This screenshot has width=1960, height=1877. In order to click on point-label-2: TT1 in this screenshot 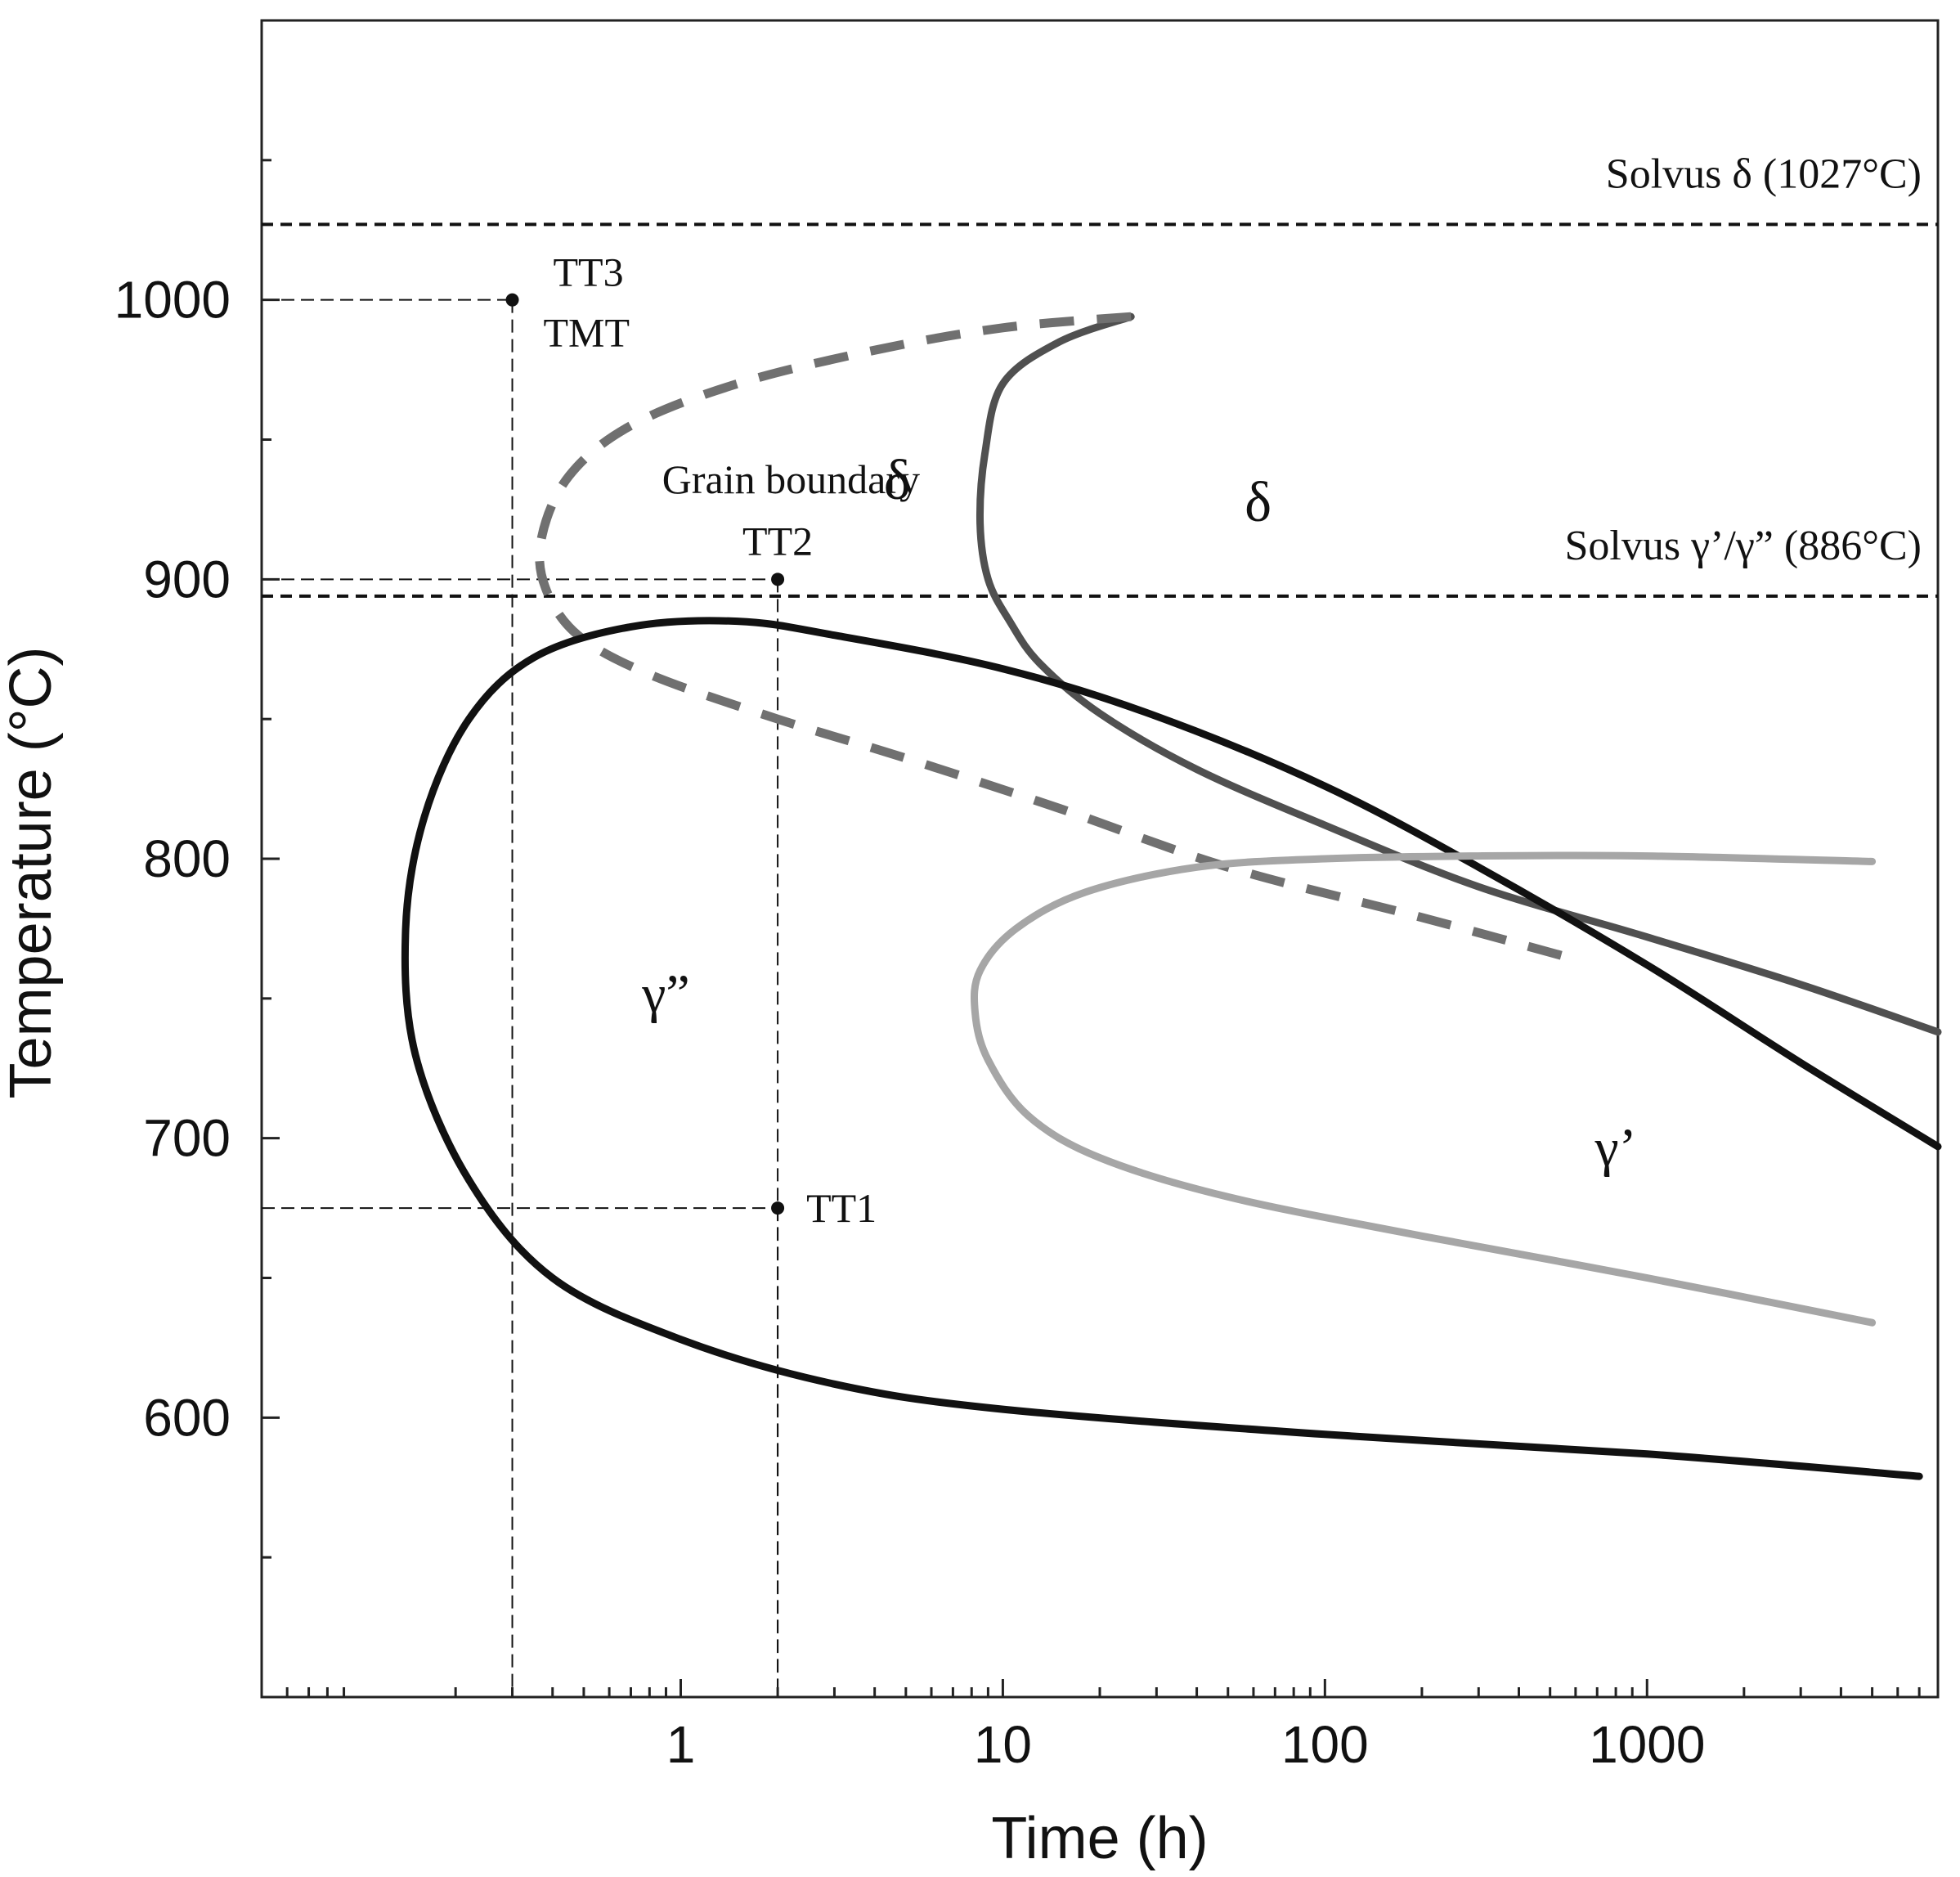, I will do `click(841, 1208)`.